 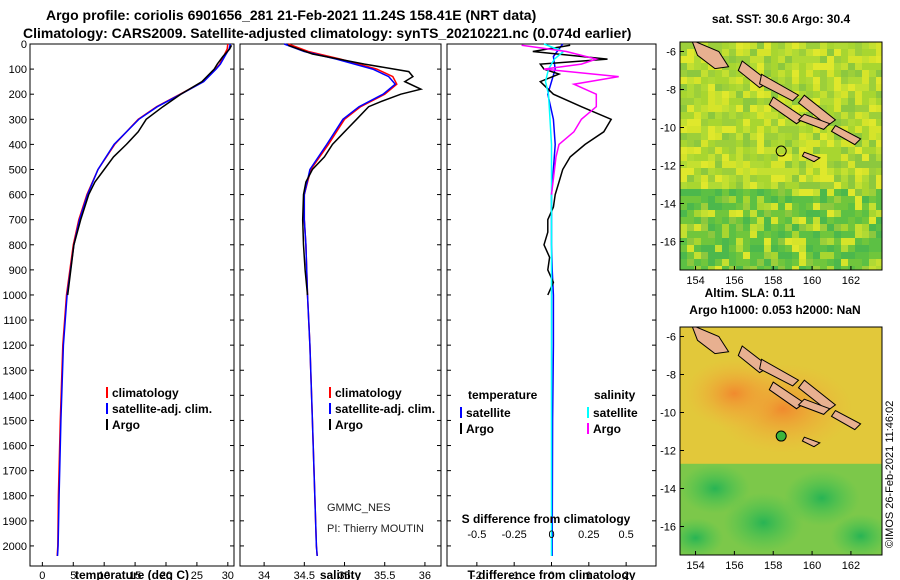 What do you see at coordinates (228, 575) in the screenshot?
I see `temperature-xtick-label: 30` at bounding box center [228, 575].